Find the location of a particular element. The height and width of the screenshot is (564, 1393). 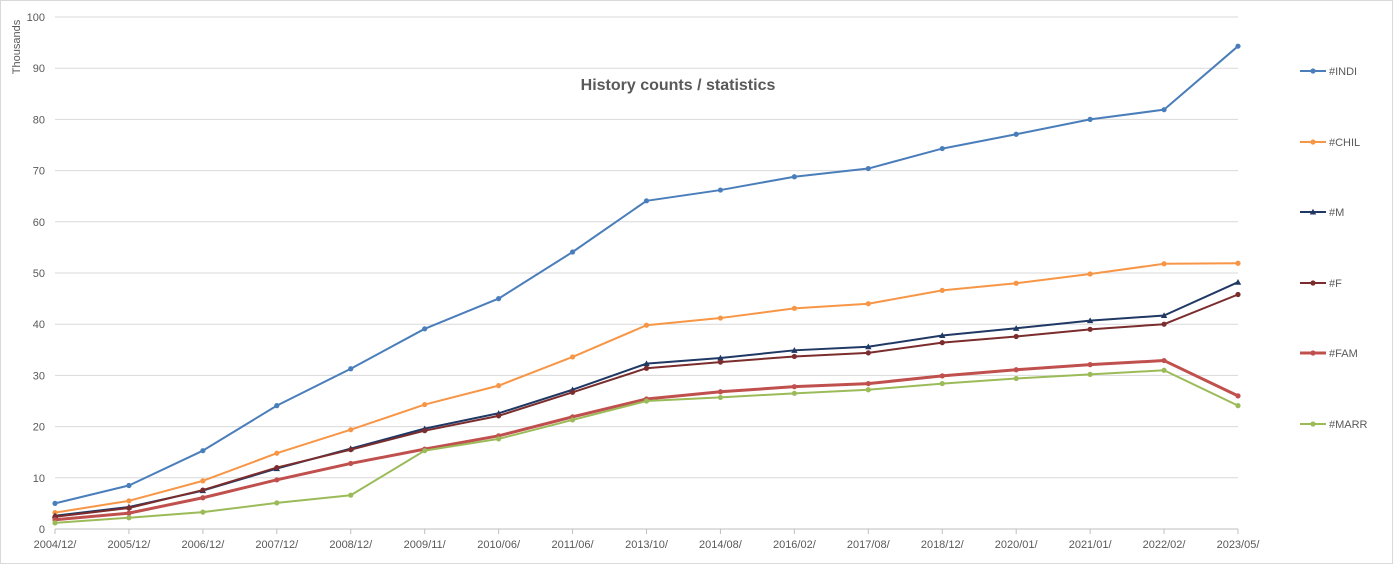

x-tick-label: 2018/12/ is located at coordinates (943, 545).